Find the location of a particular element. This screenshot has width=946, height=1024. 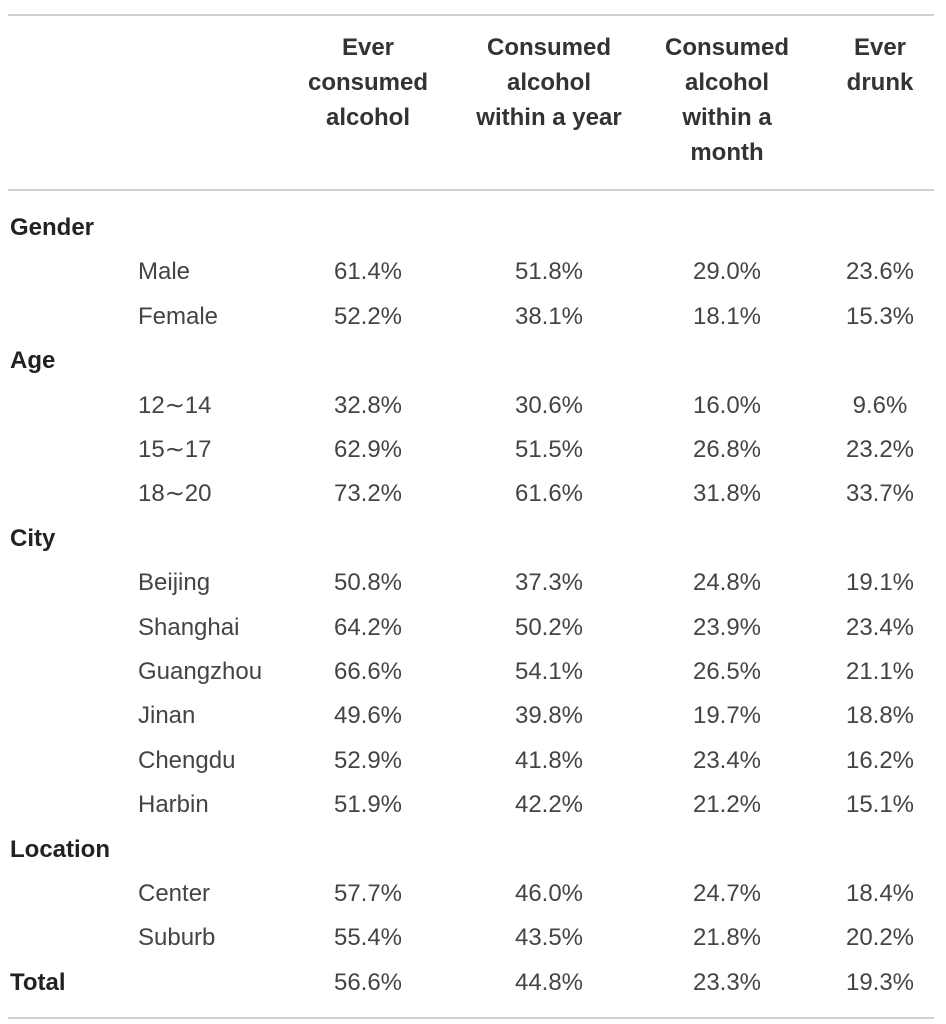

table-cell: 73.2% is located at coordinates (368, 493).